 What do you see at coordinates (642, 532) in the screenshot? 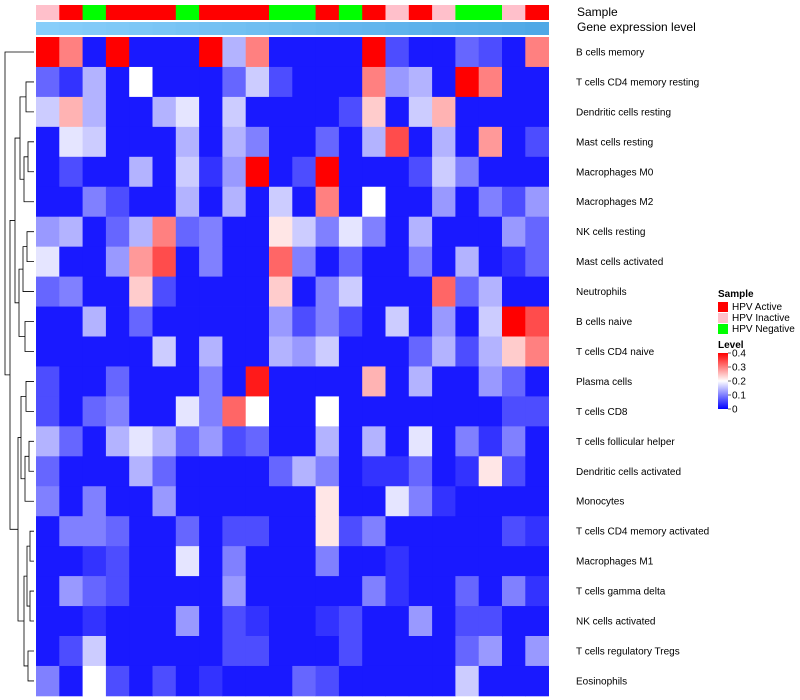
I see `row-label: T cells CD4 memory activated` at bounding box center [642, 532].